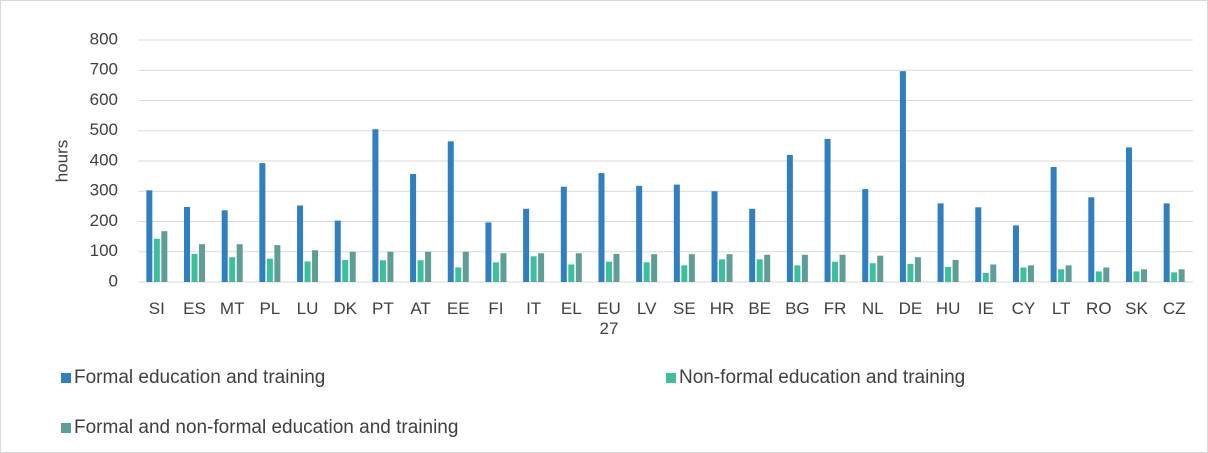 The height and width of the screenshot is (453, 1208). I want to click on x-tick-label: NL, so click(872, 308).